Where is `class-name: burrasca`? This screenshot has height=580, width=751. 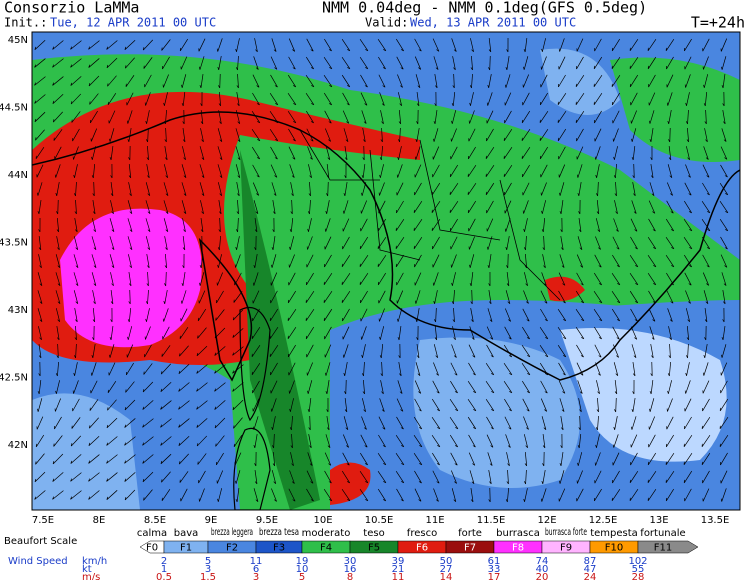
class-name: burrasca is located at coordinates (518, 533).